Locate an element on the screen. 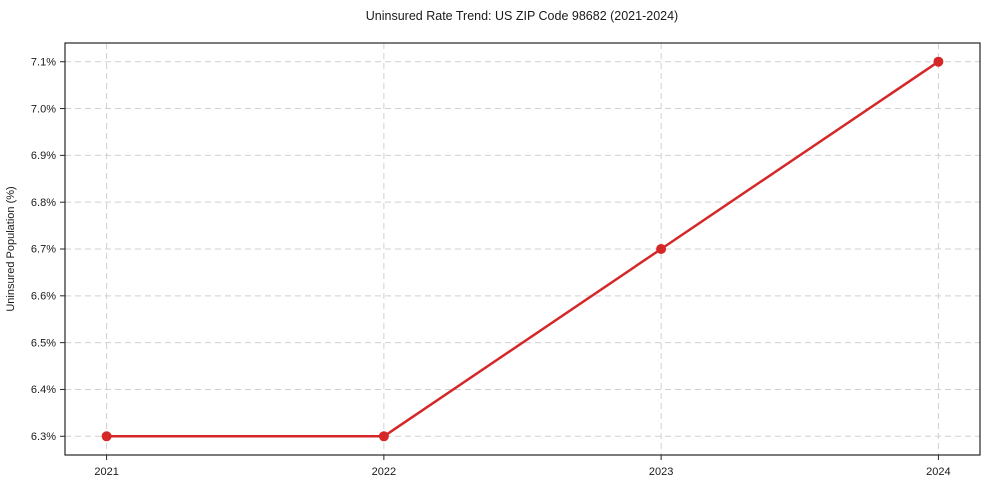 The image size is (989, 490). x-tick-label: 2021 is located at coordinates (106, 472).